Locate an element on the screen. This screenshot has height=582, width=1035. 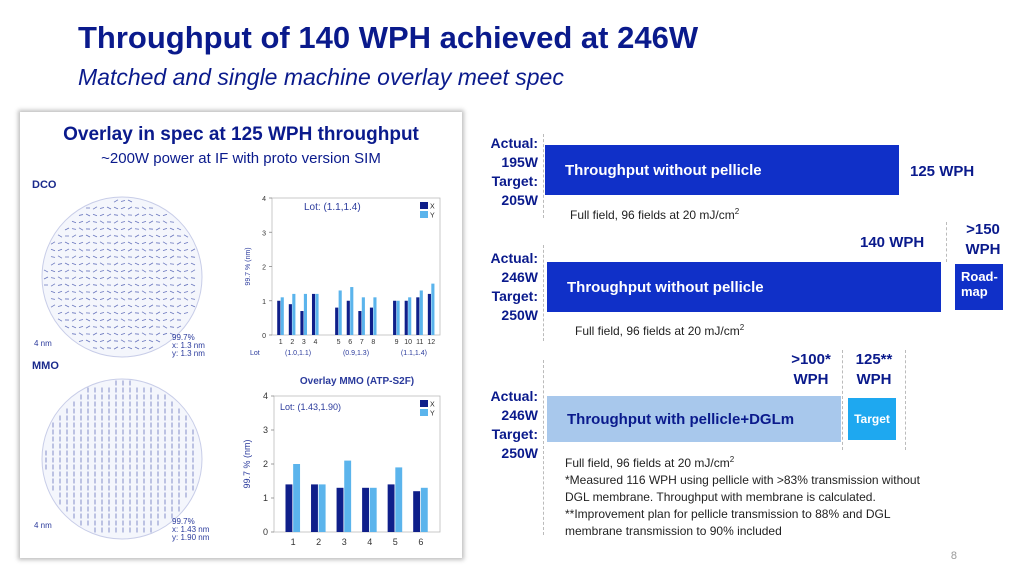
legend-swatch-y is located at coordinates (424, 412).